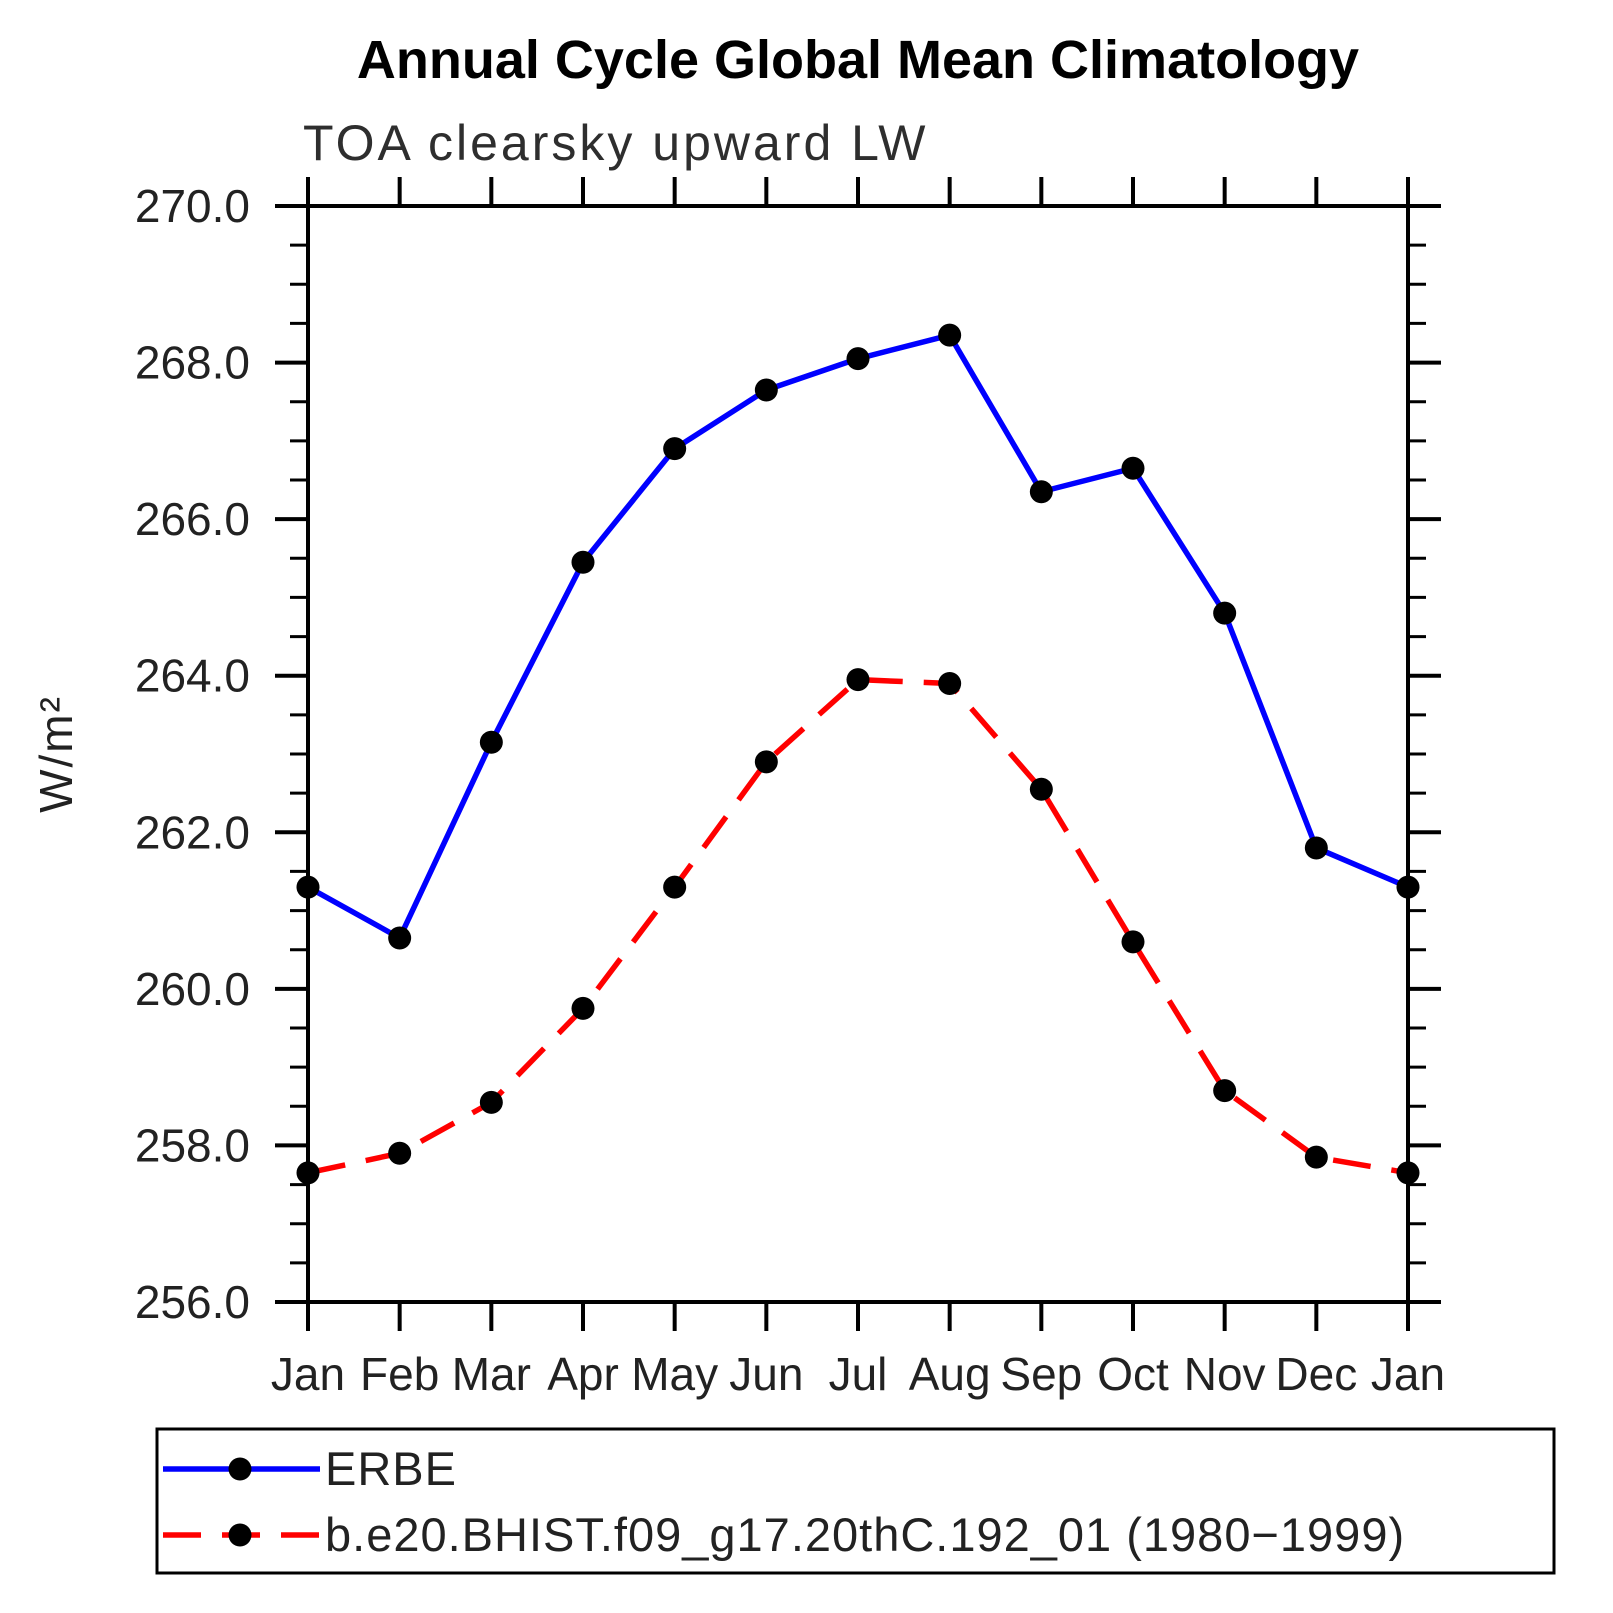 This screenshot has height=1613, width=1613. I want to click on legend-marker-model, so click(240, 1535).